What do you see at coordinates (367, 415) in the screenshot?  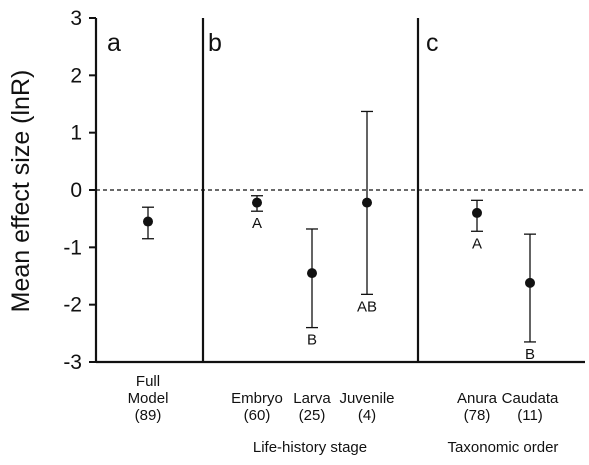 I see `category-label: (4)` at bounding box center [367, 415].